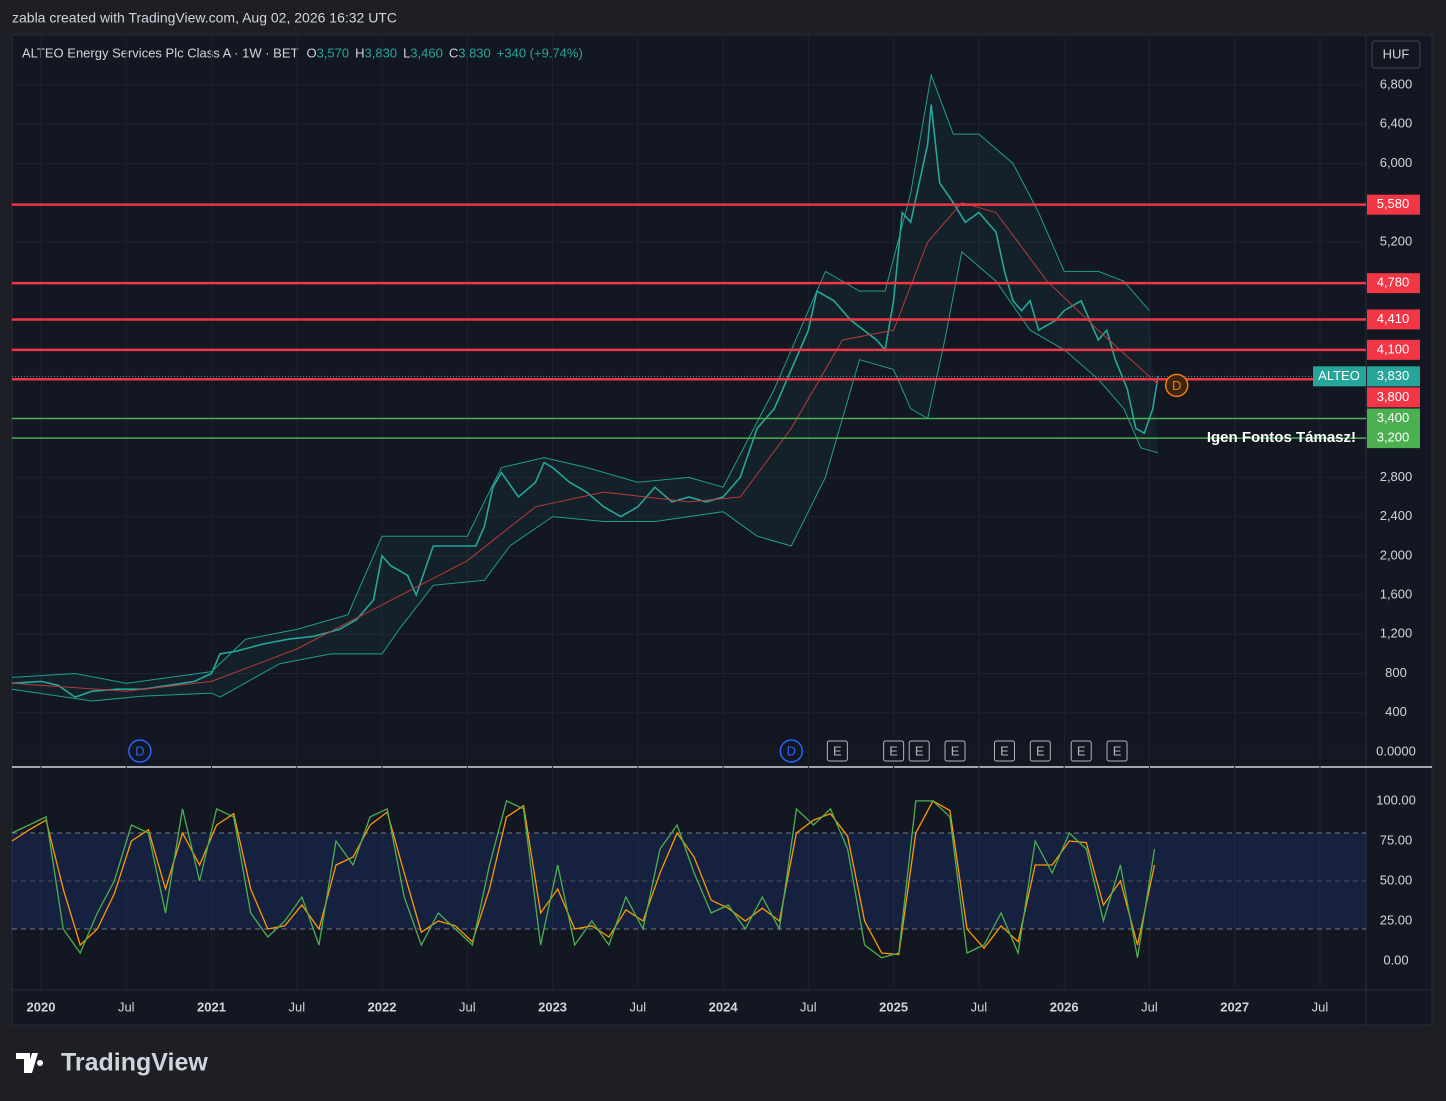 This screenshot has height=1101, width=1446. Describe the element at coordinates (1396, 83) in the screenshot. I see `y-tick-label: 6,800` at that location.